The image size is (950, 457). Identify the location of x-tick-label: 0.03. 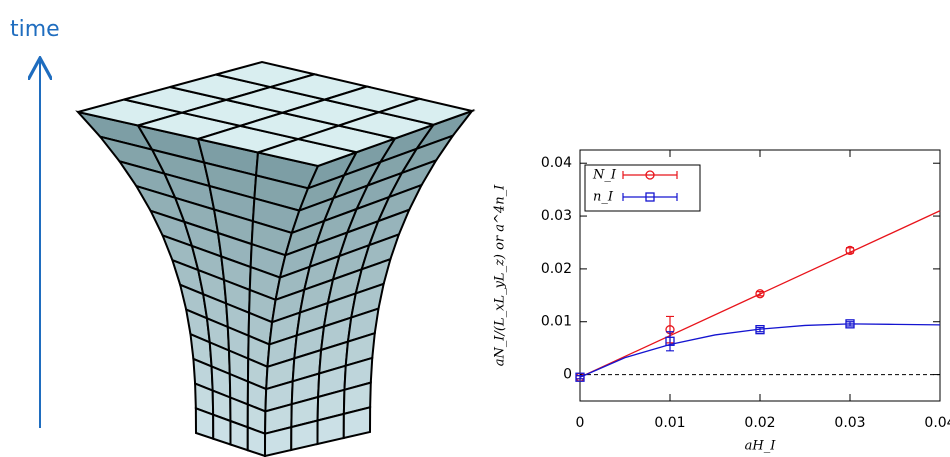
(849, 423).